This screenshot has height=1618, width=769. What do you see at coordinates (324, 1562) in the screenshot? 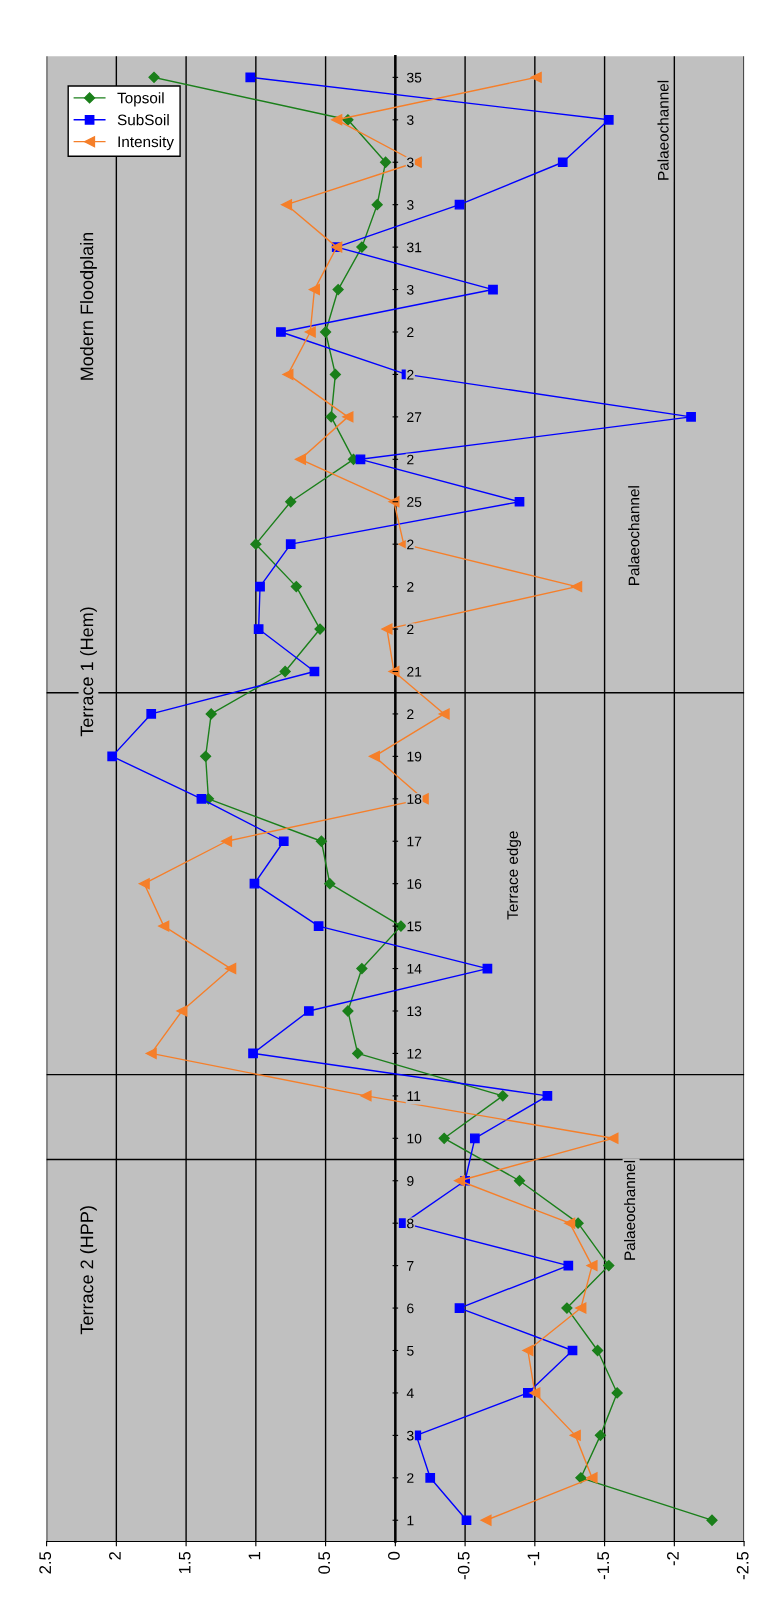
I see `x-tick-label: 0.5` at bounding box center [324, 1562].